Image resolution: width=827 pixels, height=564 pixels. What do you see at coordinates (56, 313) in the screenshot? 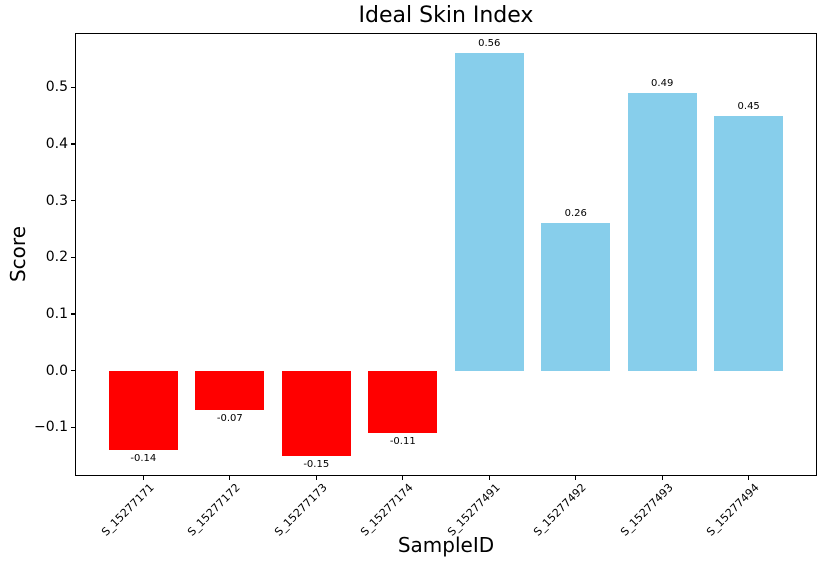
I see `y-tick-label: 0.1` at bounding box center [56, 313].